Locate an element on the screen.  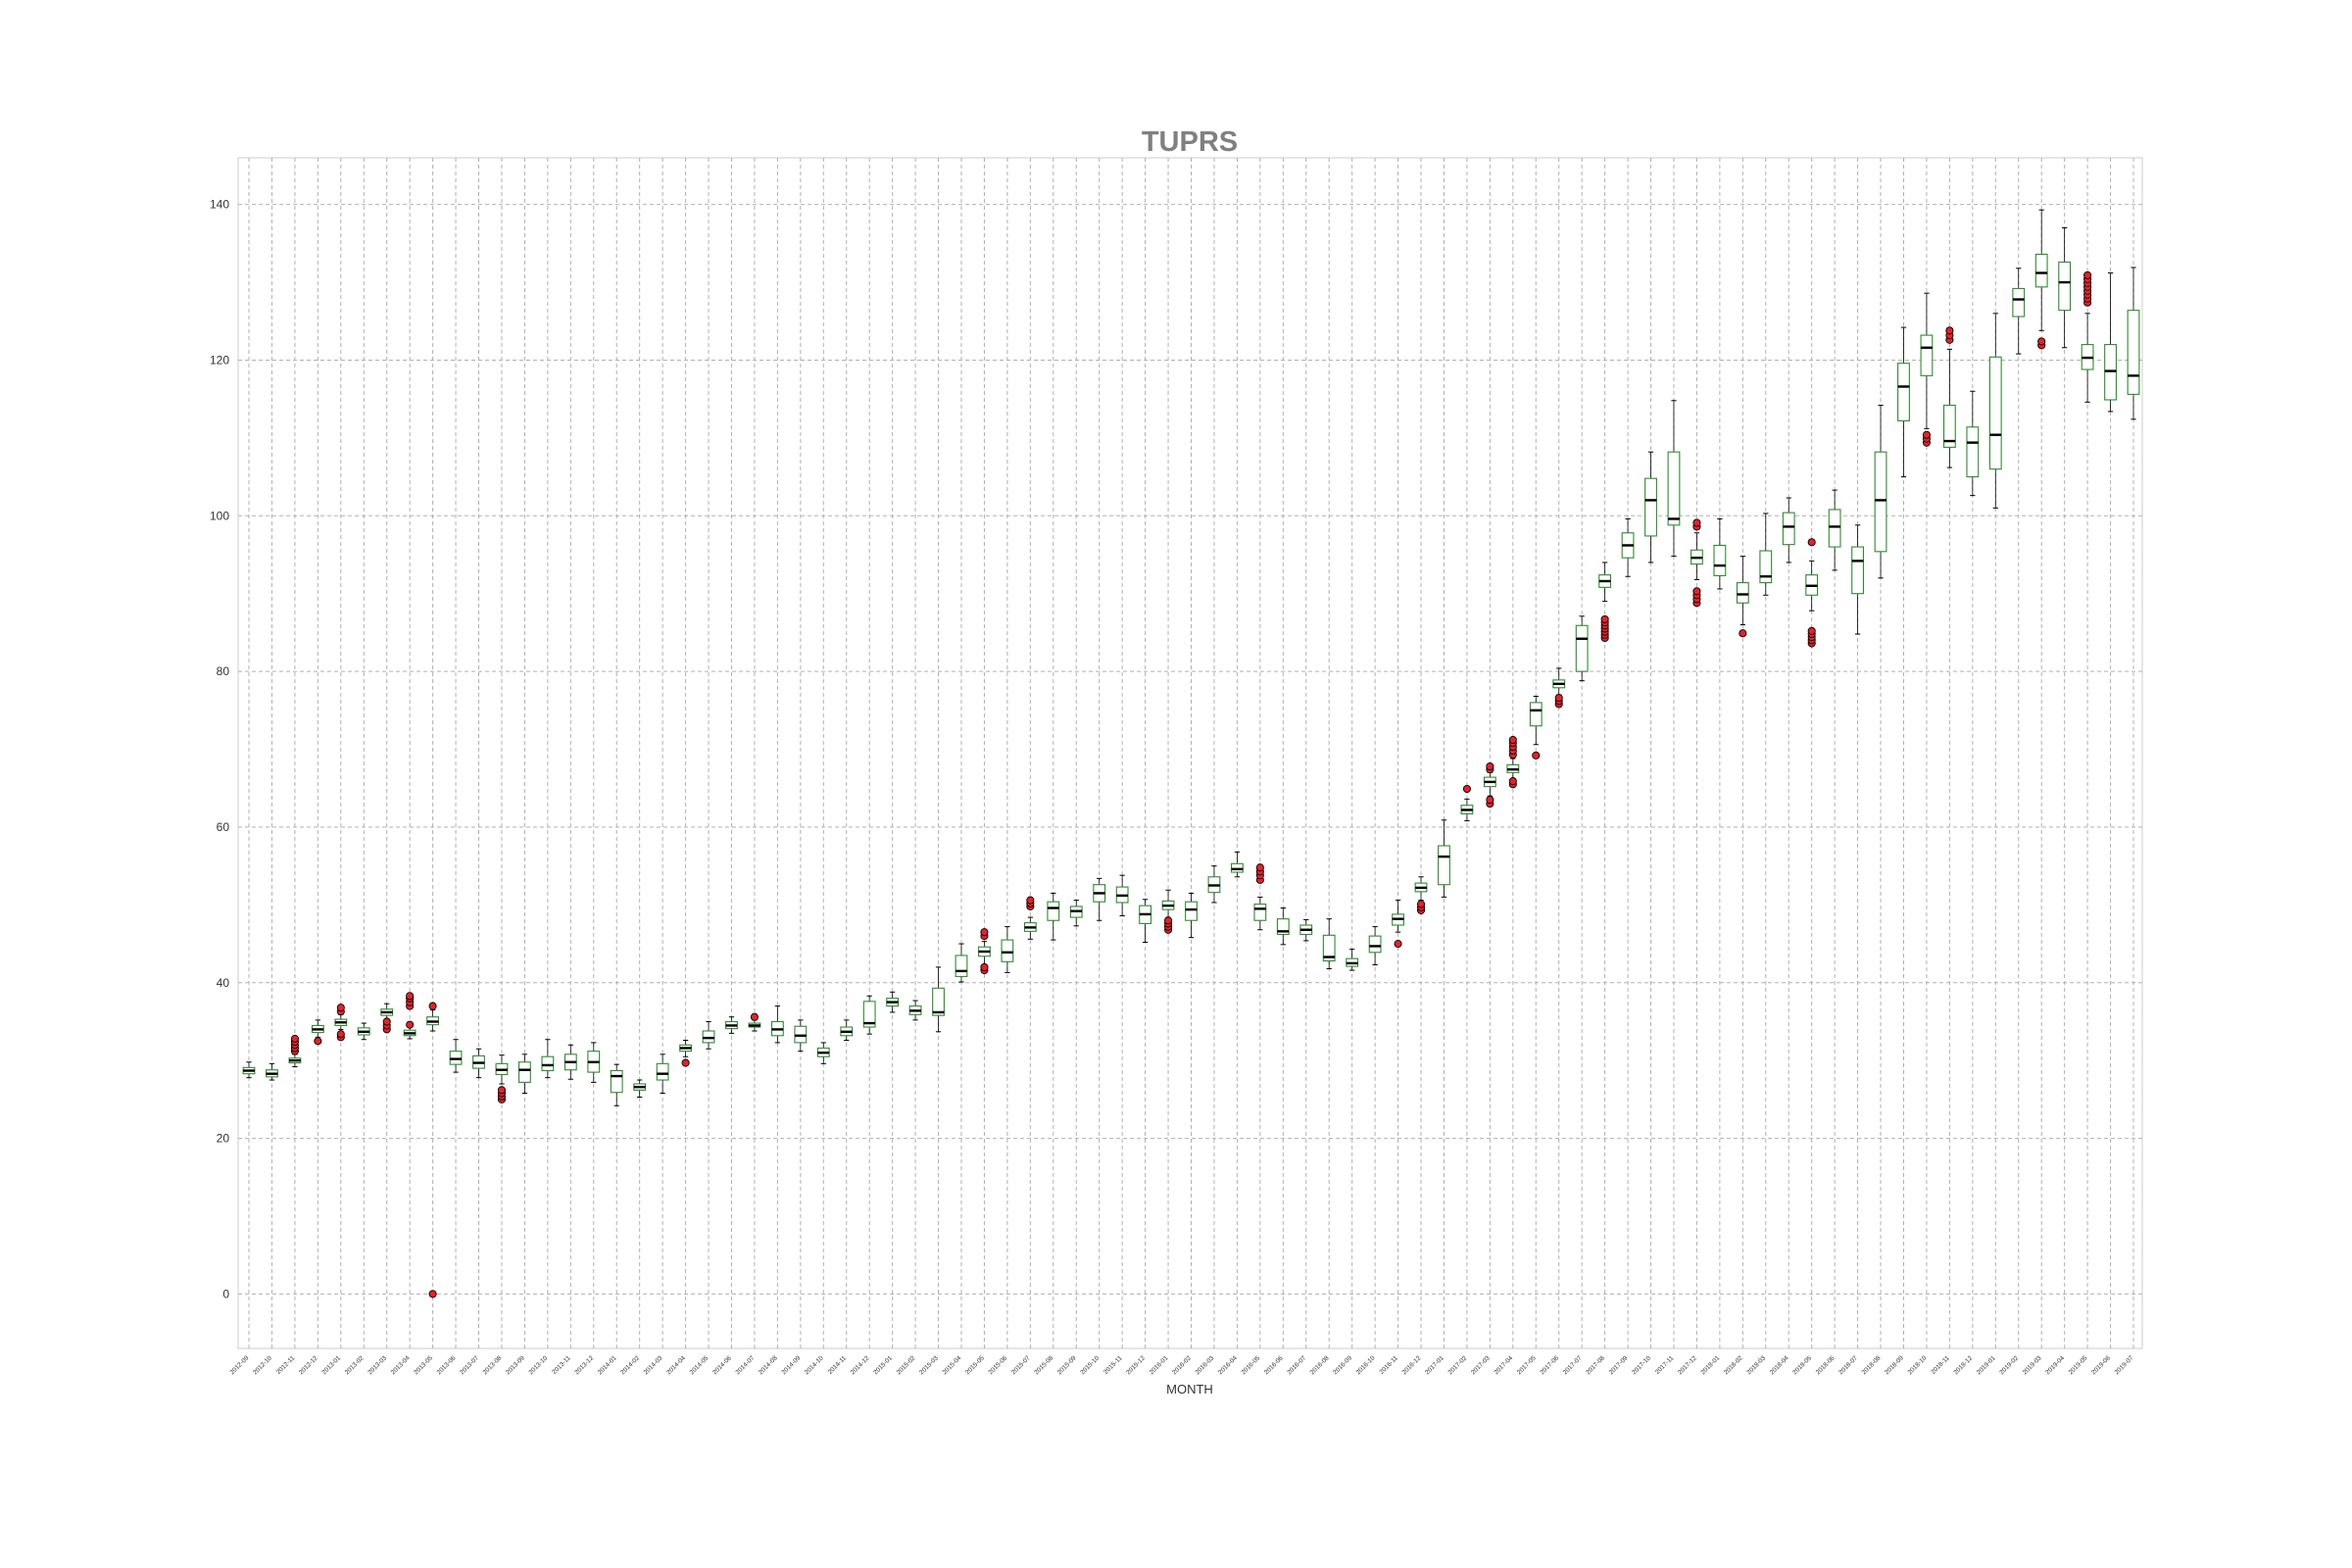
x-tick-label: 2017-07 is located at coordinates (1573, 1365).